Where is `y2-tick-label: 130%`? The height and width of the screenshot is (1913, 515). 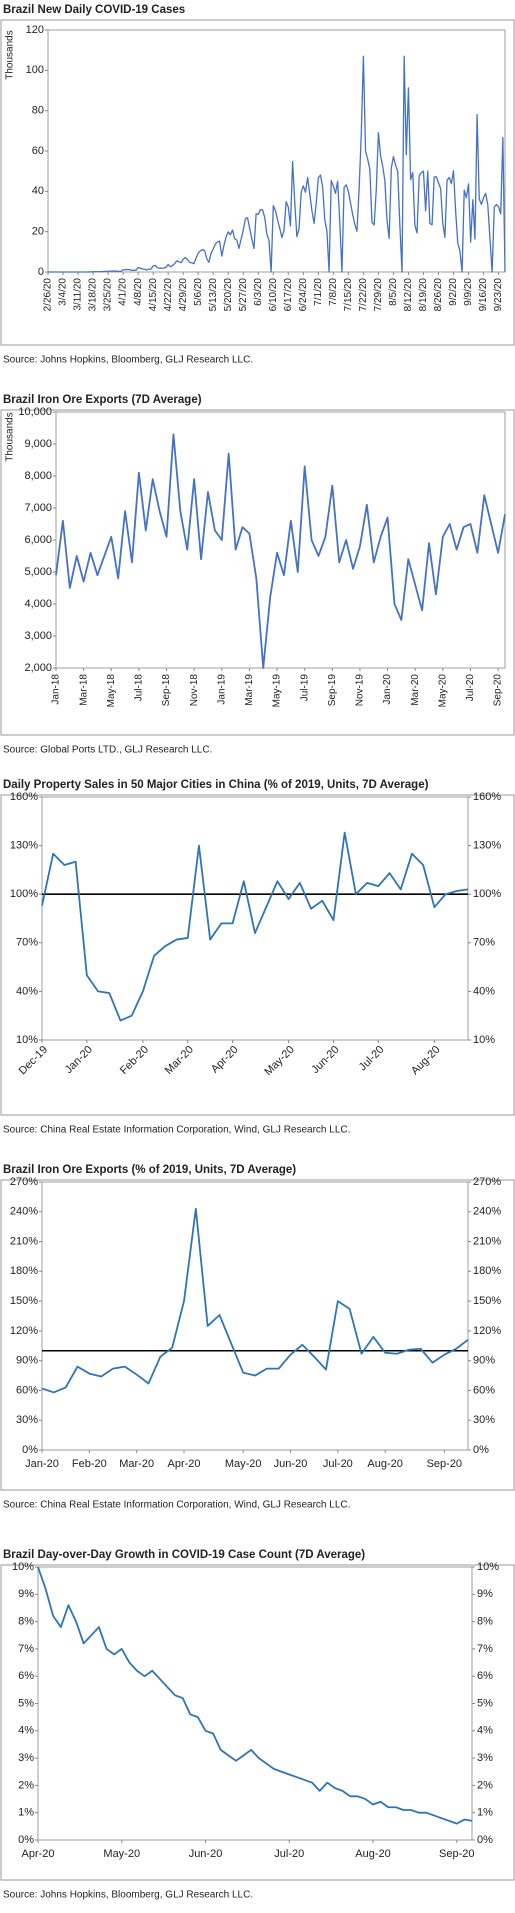
y2-tick-label: 130% is located at coordinates (487, 846).